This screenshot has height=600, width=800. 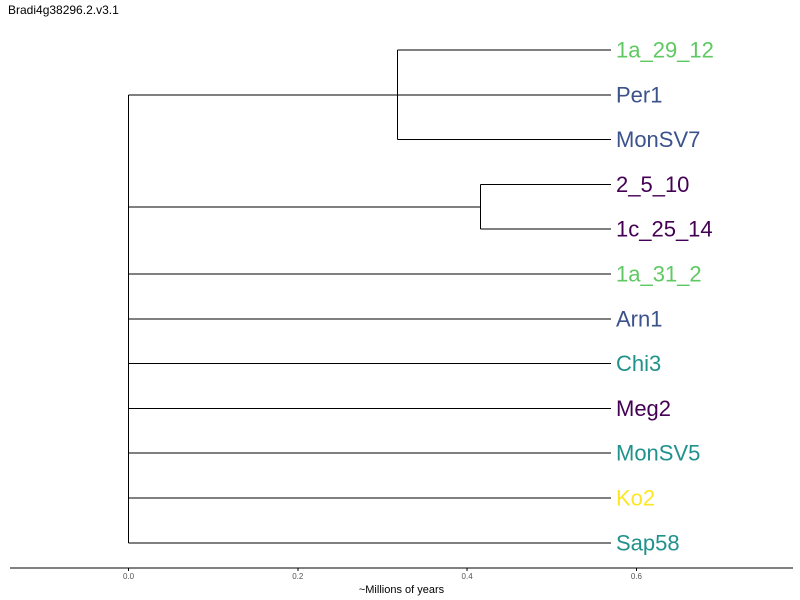 I want to click on tip-label: Meg2, so click(x=643, y=408).